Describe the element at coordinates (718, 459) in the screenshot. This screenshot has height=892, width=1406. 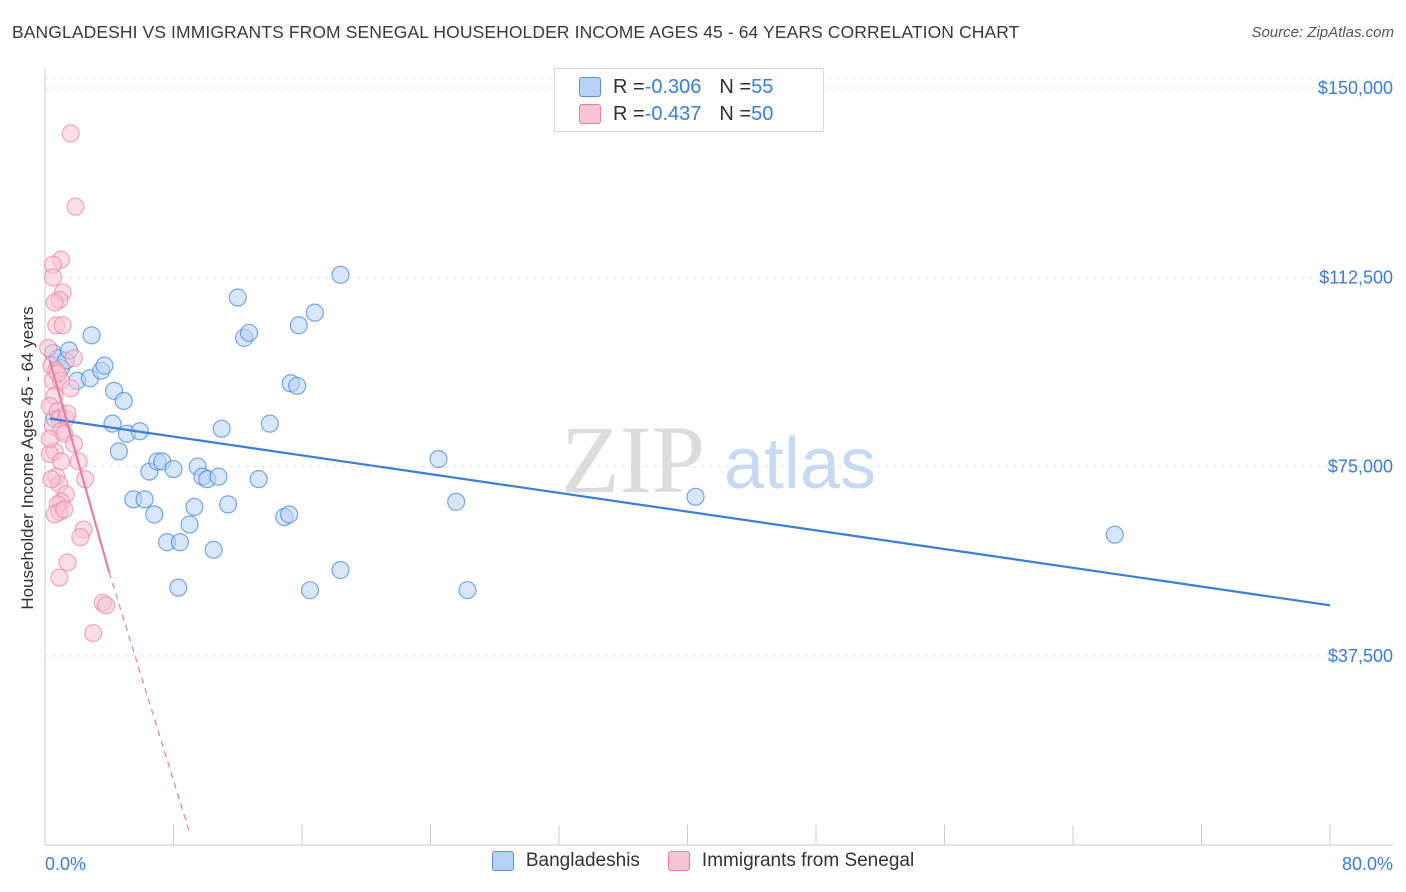
I see `watermark: ZIP atlas` at that location.